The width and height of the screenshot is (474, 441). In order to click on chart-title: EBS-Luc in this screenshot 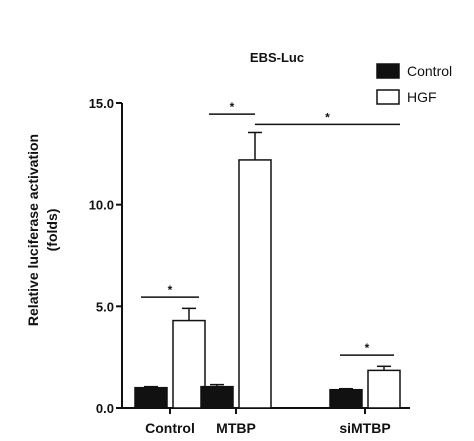, I will do `click(277, 57)`.